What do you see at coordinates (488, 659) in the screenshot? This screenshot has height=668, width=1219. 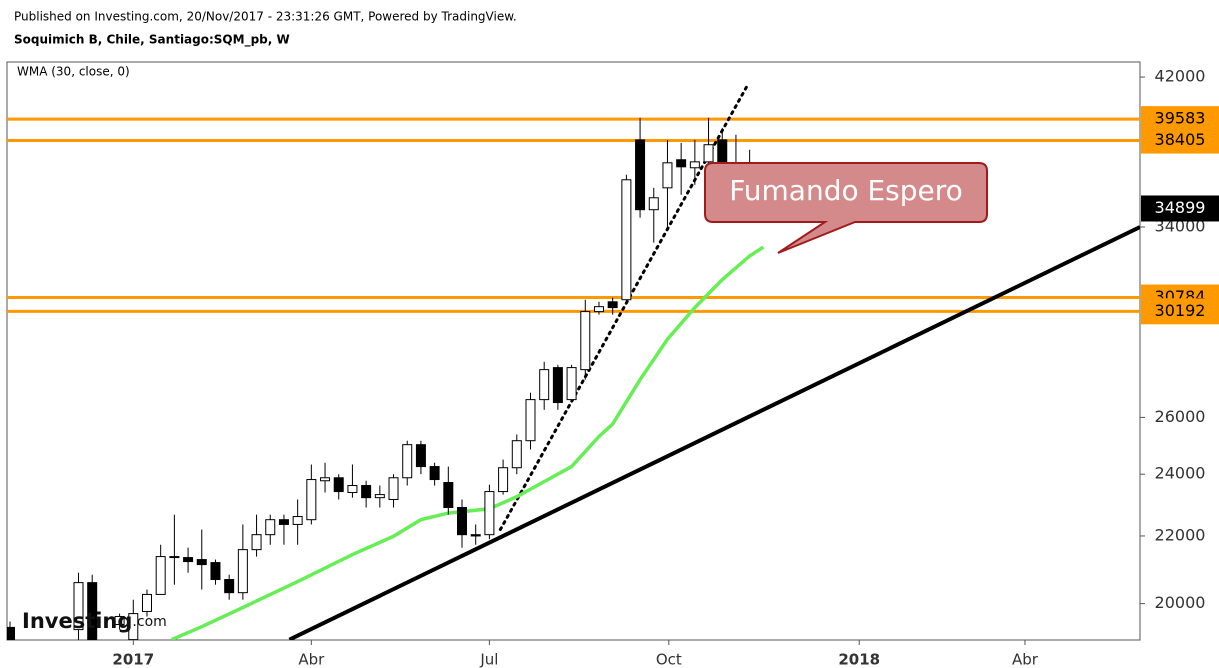 I see `x-tick-label: Jul` at bounding box center [488, 659].